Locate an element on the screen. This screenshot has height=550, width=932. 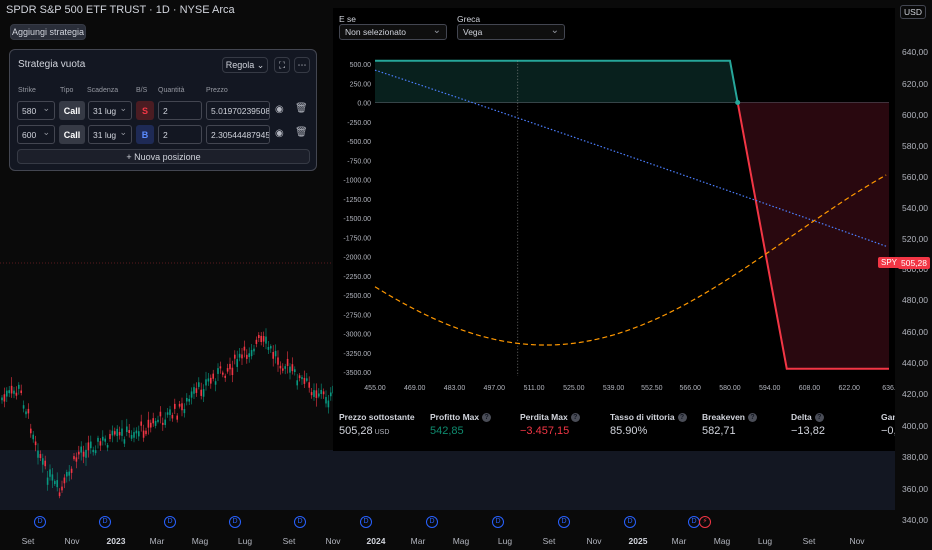
stat-label: Gam is located at coordinates (890, 417).